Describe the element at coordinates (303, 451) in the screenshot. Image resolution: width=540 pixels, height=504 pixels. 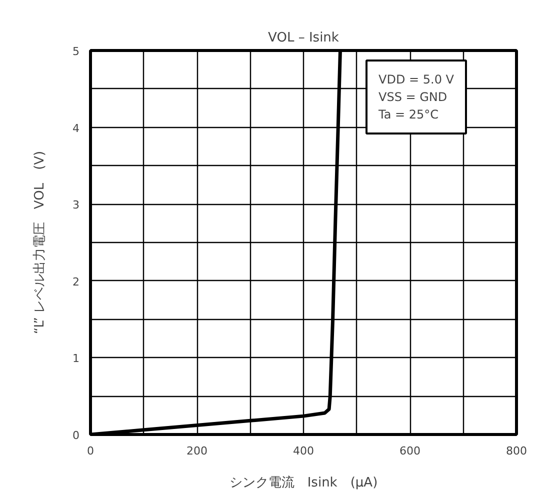
I see `x-tick-label: 400` at that location.